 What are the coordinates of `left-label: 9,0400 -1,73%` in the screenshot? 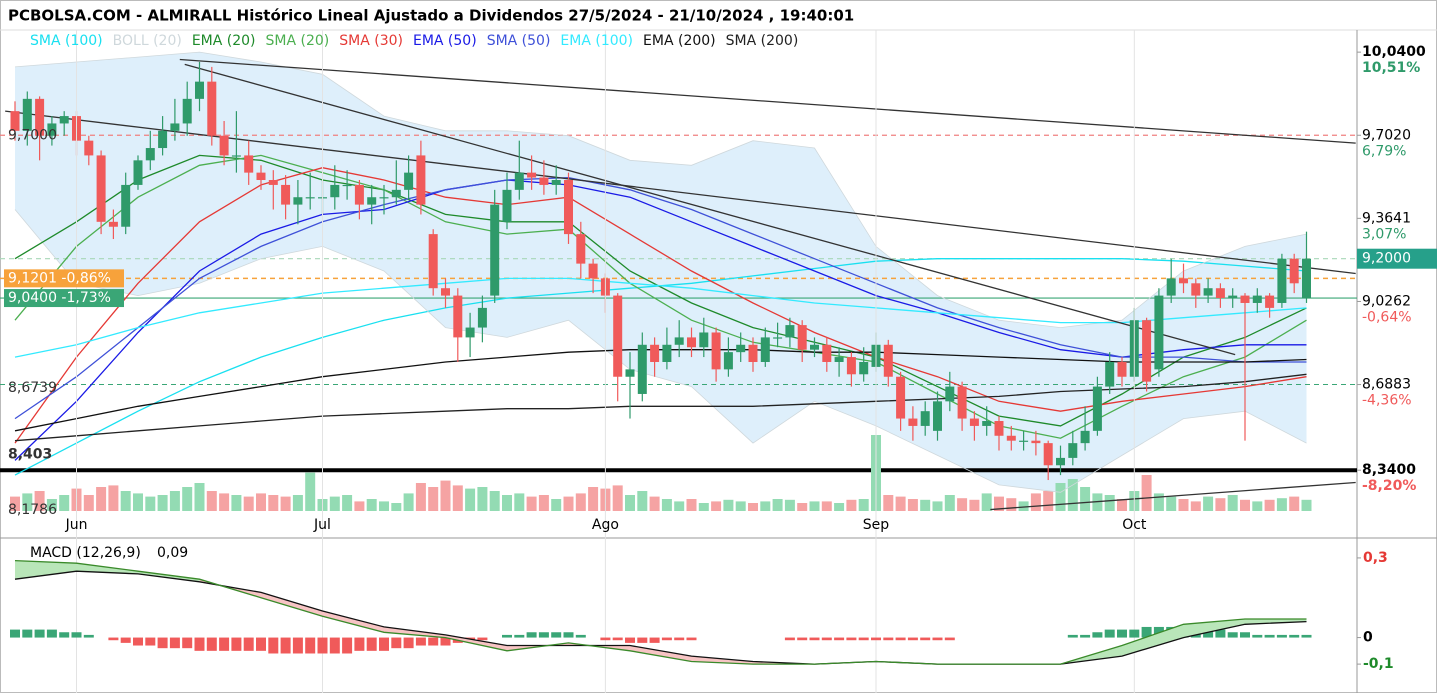 It's located at (59, 298).